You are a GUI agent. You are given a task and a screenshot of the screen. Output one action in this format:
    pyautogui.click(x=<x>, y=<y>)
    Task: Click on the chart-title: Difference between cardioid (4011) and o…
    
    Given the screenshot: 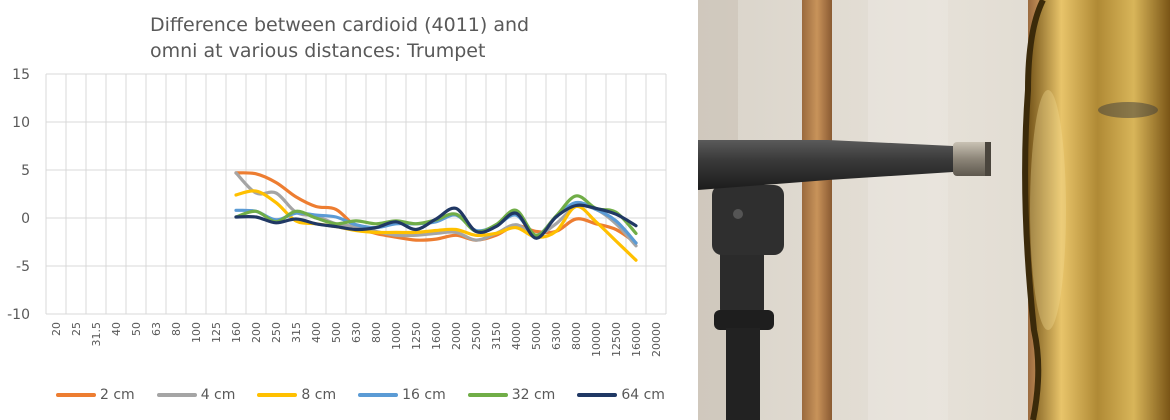 What is the action you would take?
    pyautogui.click(x=360, y=38)
    